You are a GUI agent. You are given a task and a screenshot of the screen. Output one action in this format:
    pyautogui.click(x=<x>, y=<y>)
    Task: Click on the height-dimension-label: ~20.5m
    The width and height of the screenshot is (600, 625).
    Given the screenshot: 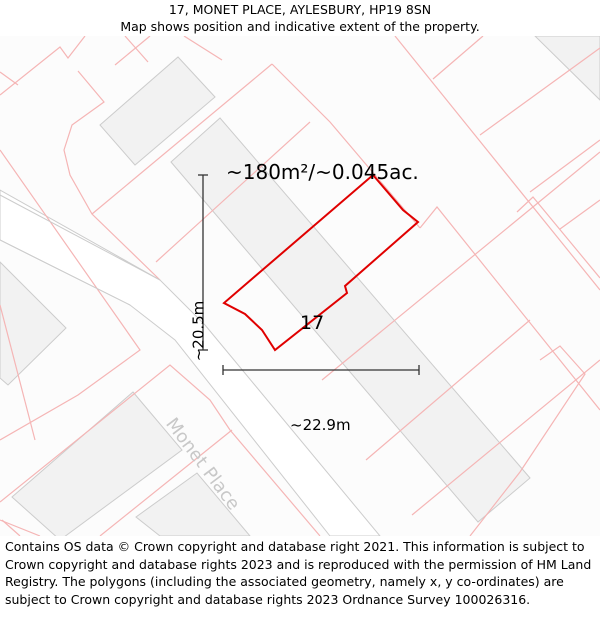 What is the action you would take?
    pyautogui.click(x=198, y=331)
    